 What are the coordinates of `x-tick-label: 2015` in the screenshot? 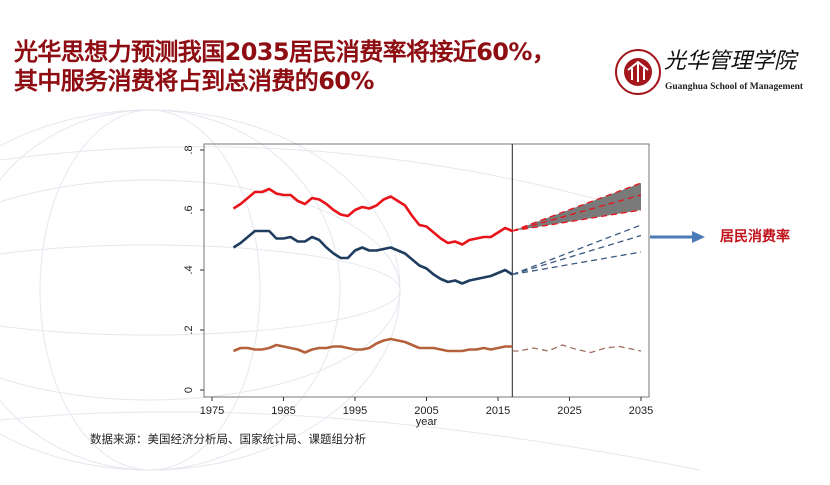 It's located at (498, 411).